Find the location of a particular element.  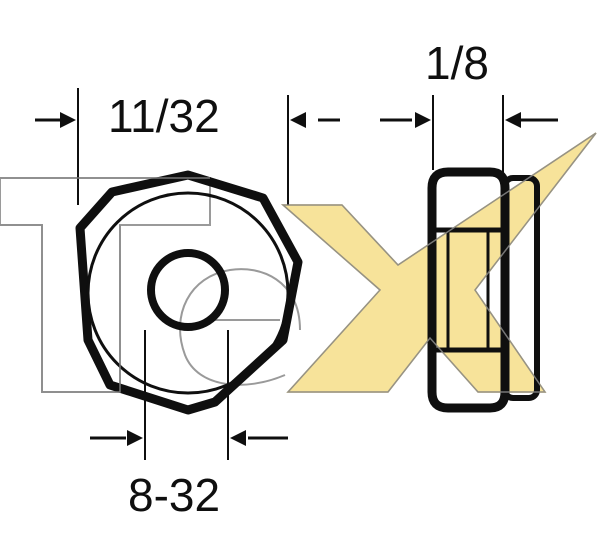

nut-thickness-label: 1/8 is located at coordinates (457, 63).